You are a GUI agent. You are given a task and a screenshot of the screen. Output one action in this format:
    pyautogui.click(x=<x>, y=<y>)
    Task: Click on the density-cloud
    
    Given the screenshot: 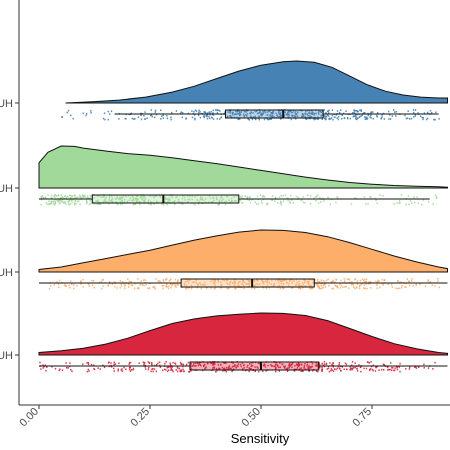 What is the action you would take?
    pyautogui.click(x=243, y=167)
    